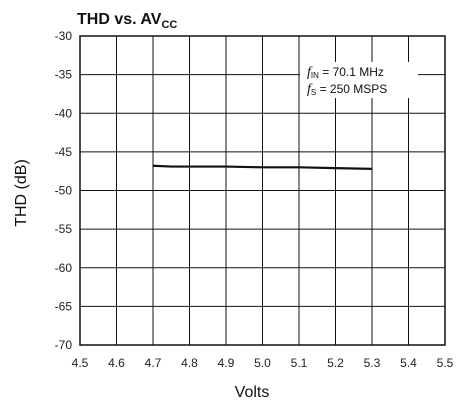  Describe the element at coordinates (153, 363) in the screenshot. I see `x-tick-label: 4.7` at that location.